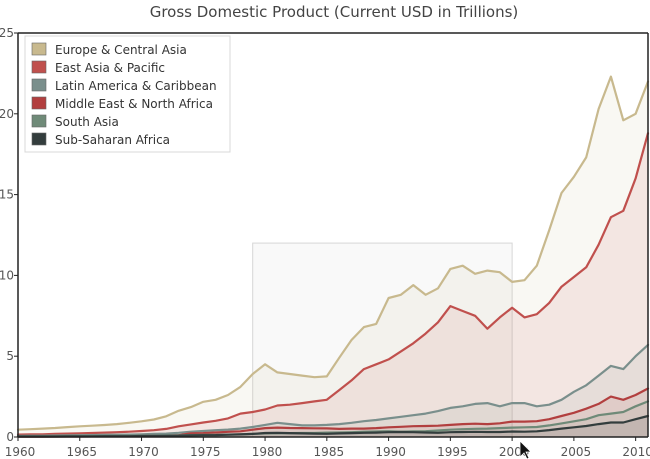  Describe the element at coordinates (452, 452) in the screenshot. I see `x-tick-label: 1995` at that location.